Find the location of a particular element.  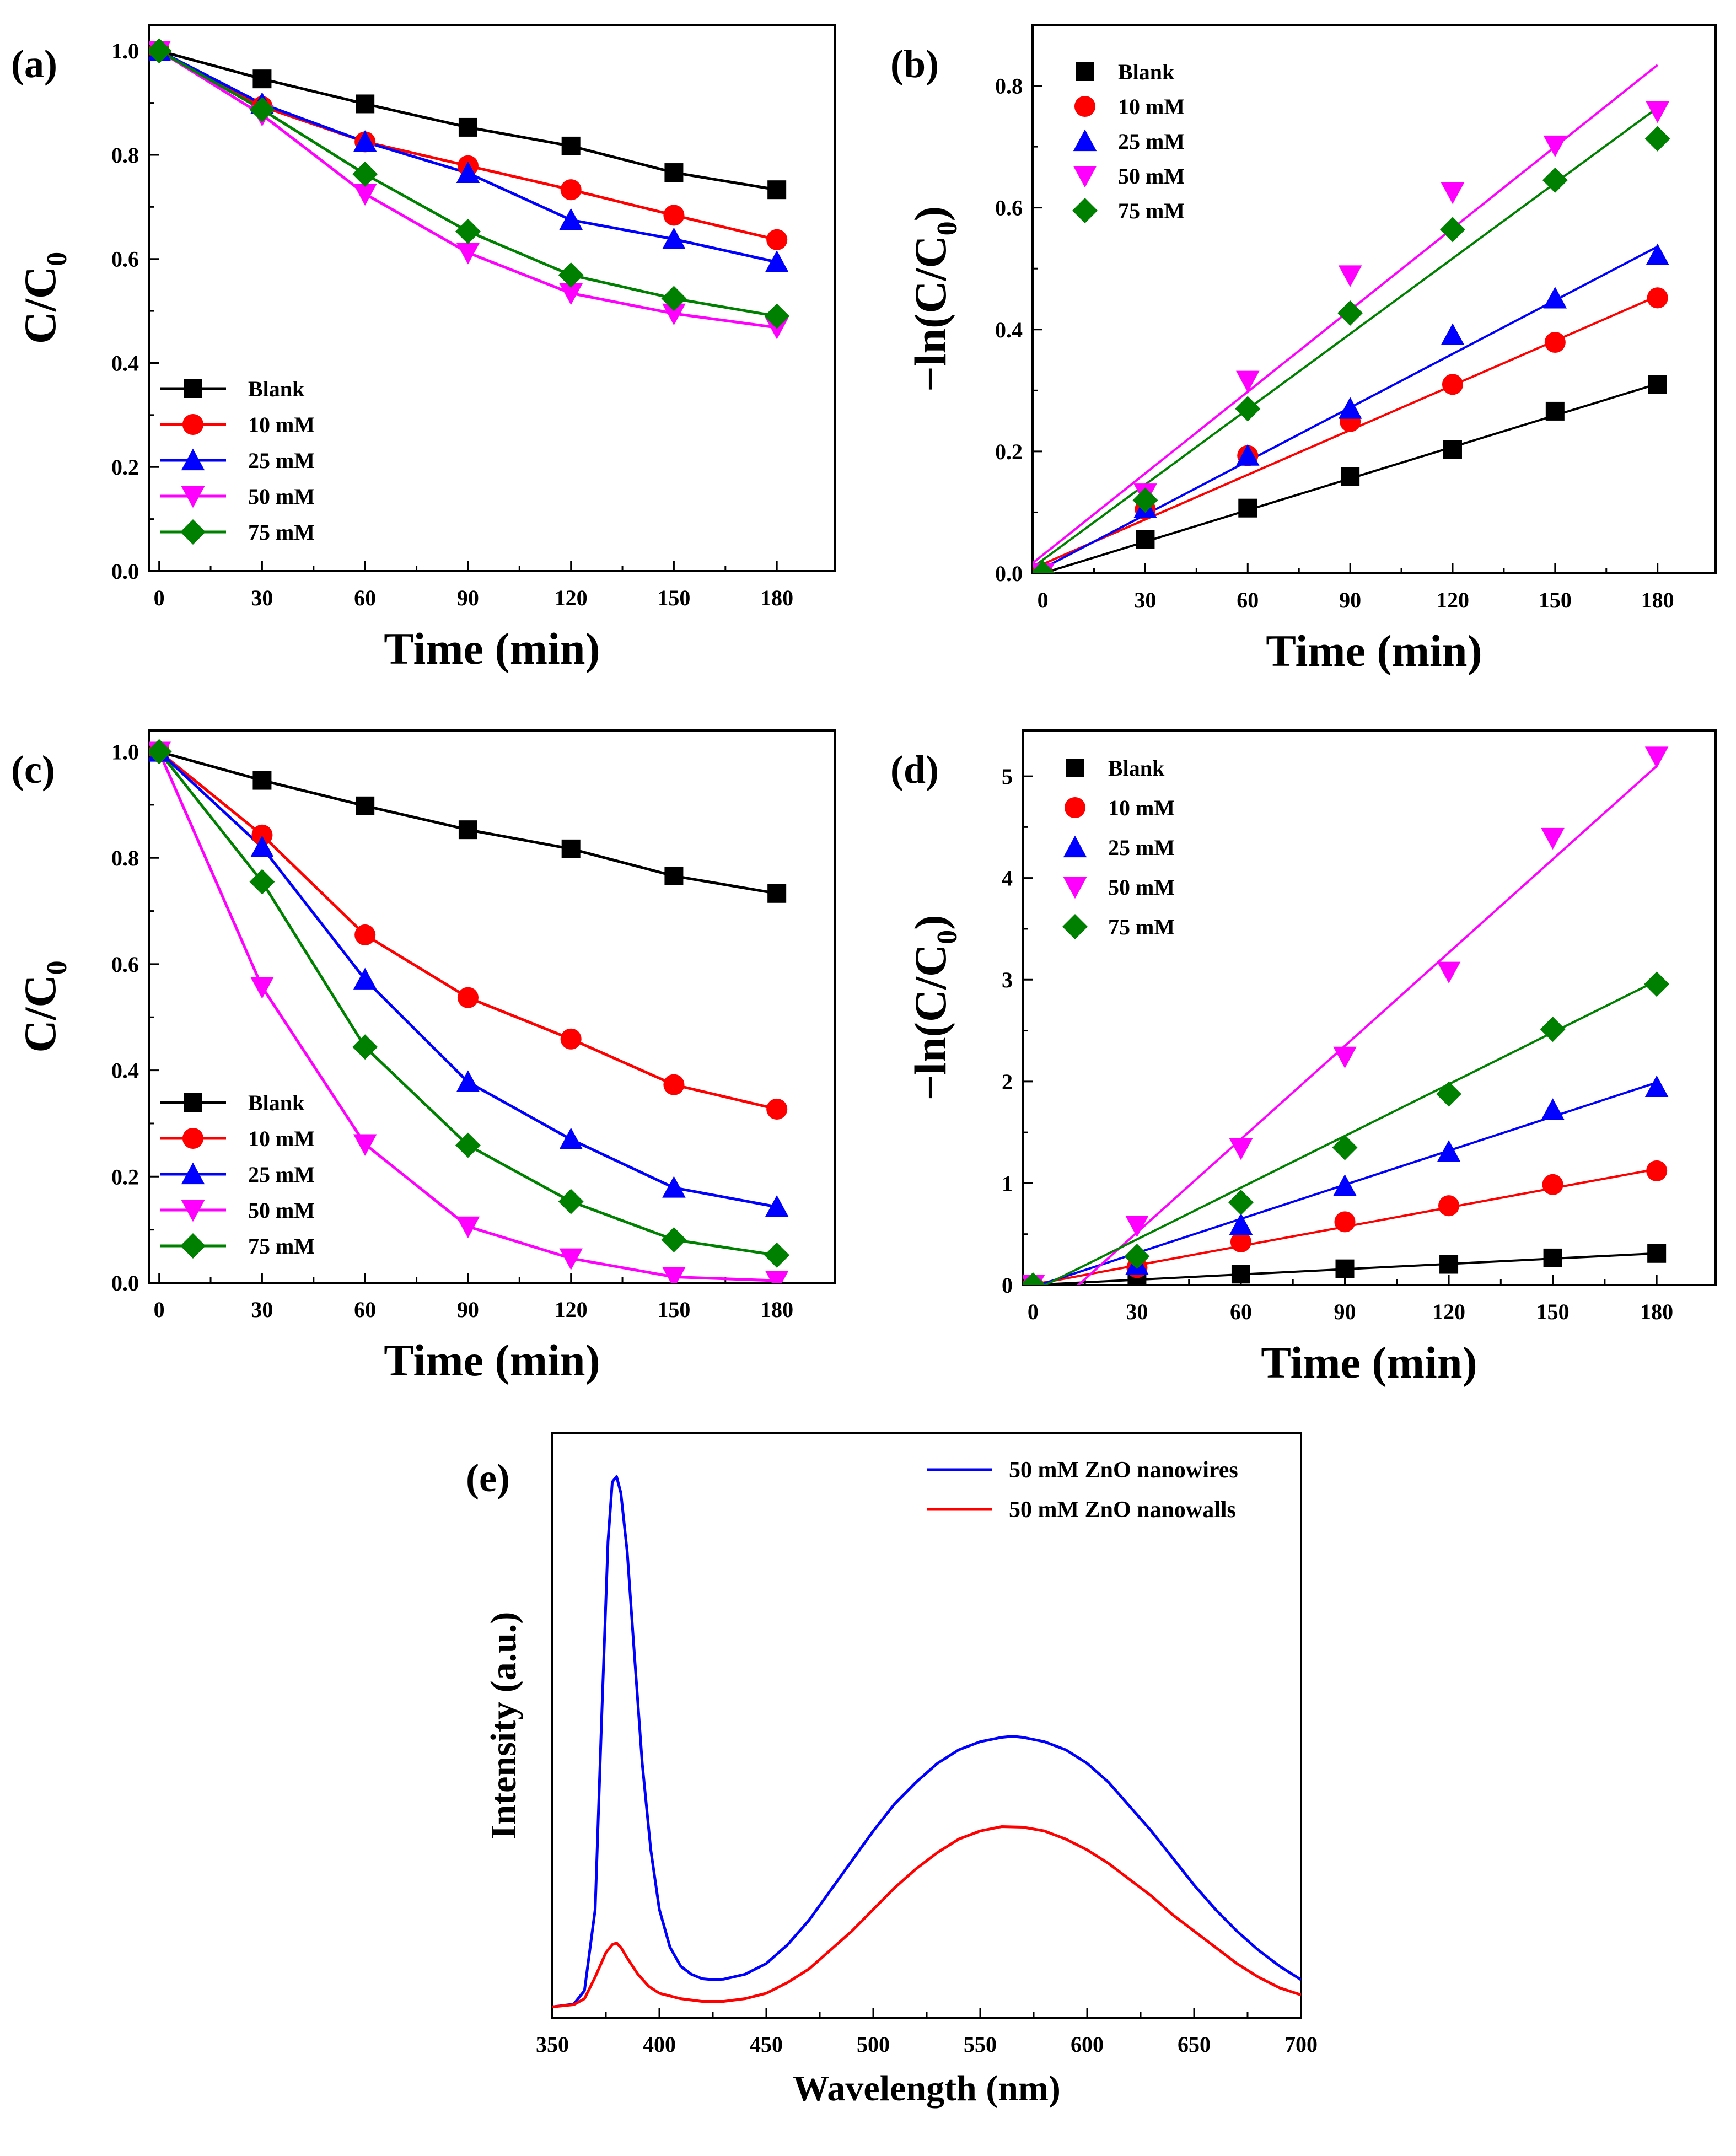

legend-label: 50 mM ZnO nanowires is located at coordinates (1123, 1470).